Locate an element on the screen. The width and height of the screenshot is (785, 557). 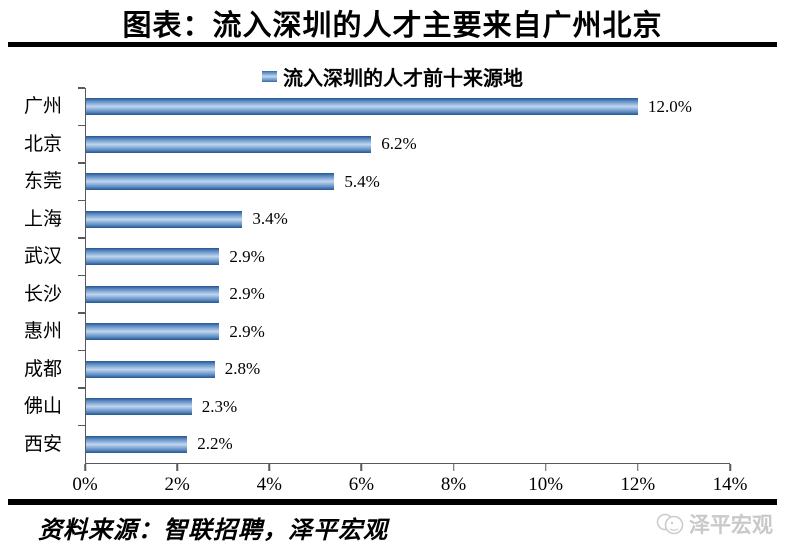
chart-row: 长沙 2.9% is located at coordinates (365, 293).